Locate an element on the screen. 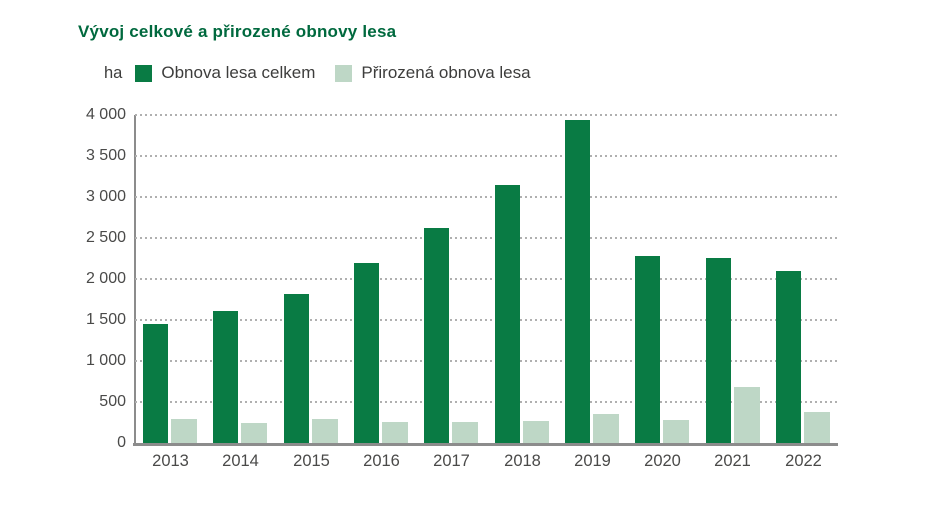 The image size is (938, 518). bar-total-2020 is located at coordinates (647, 349).